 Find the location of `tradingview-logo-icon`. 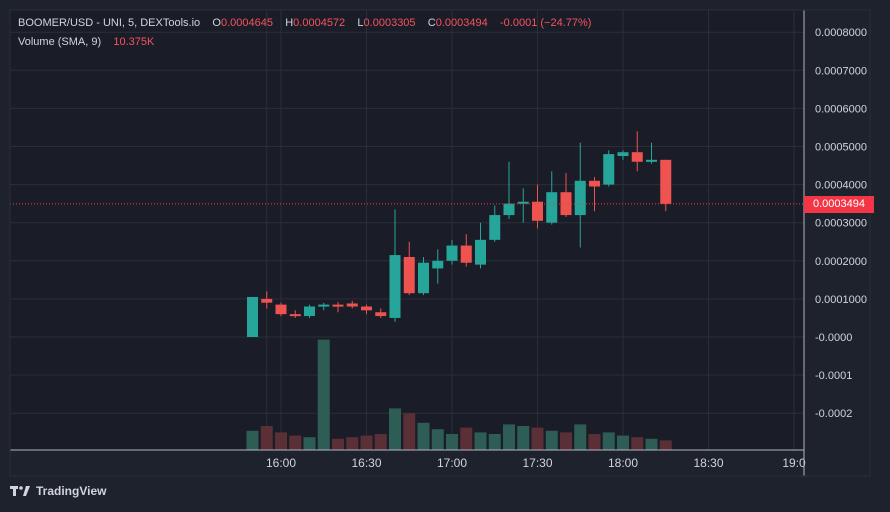

tradingview-logo-icon is located at coordinates (20, 491).